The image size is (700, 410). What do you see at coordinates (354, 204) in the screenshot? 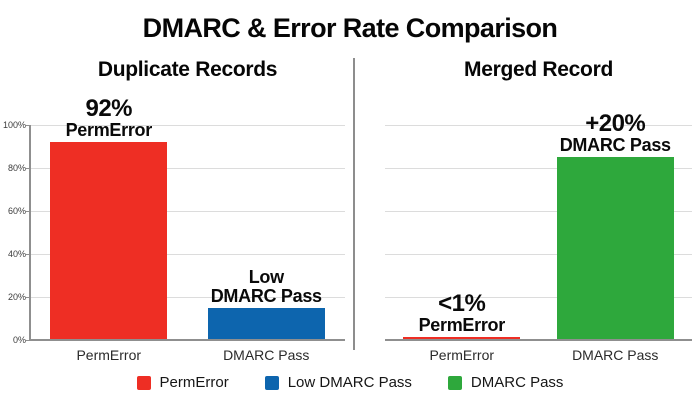
I see `panel-divider` at bounding box center [354, 204].